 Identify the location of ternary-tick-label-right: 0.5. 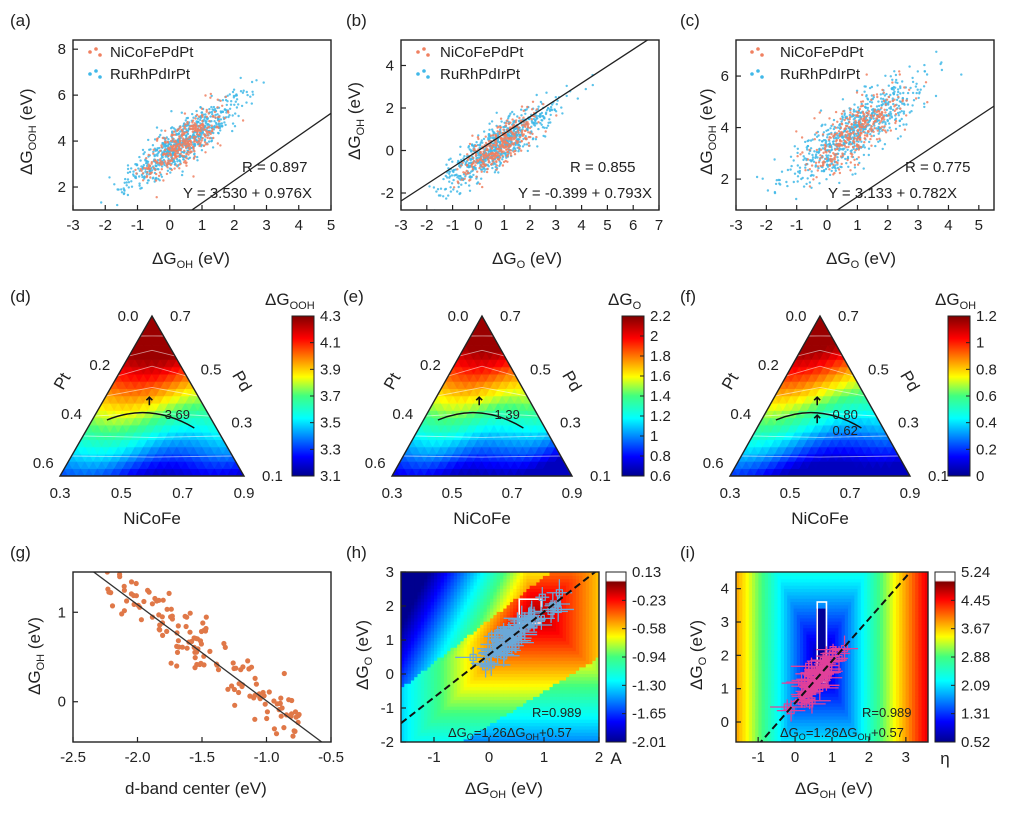
(540, 369).